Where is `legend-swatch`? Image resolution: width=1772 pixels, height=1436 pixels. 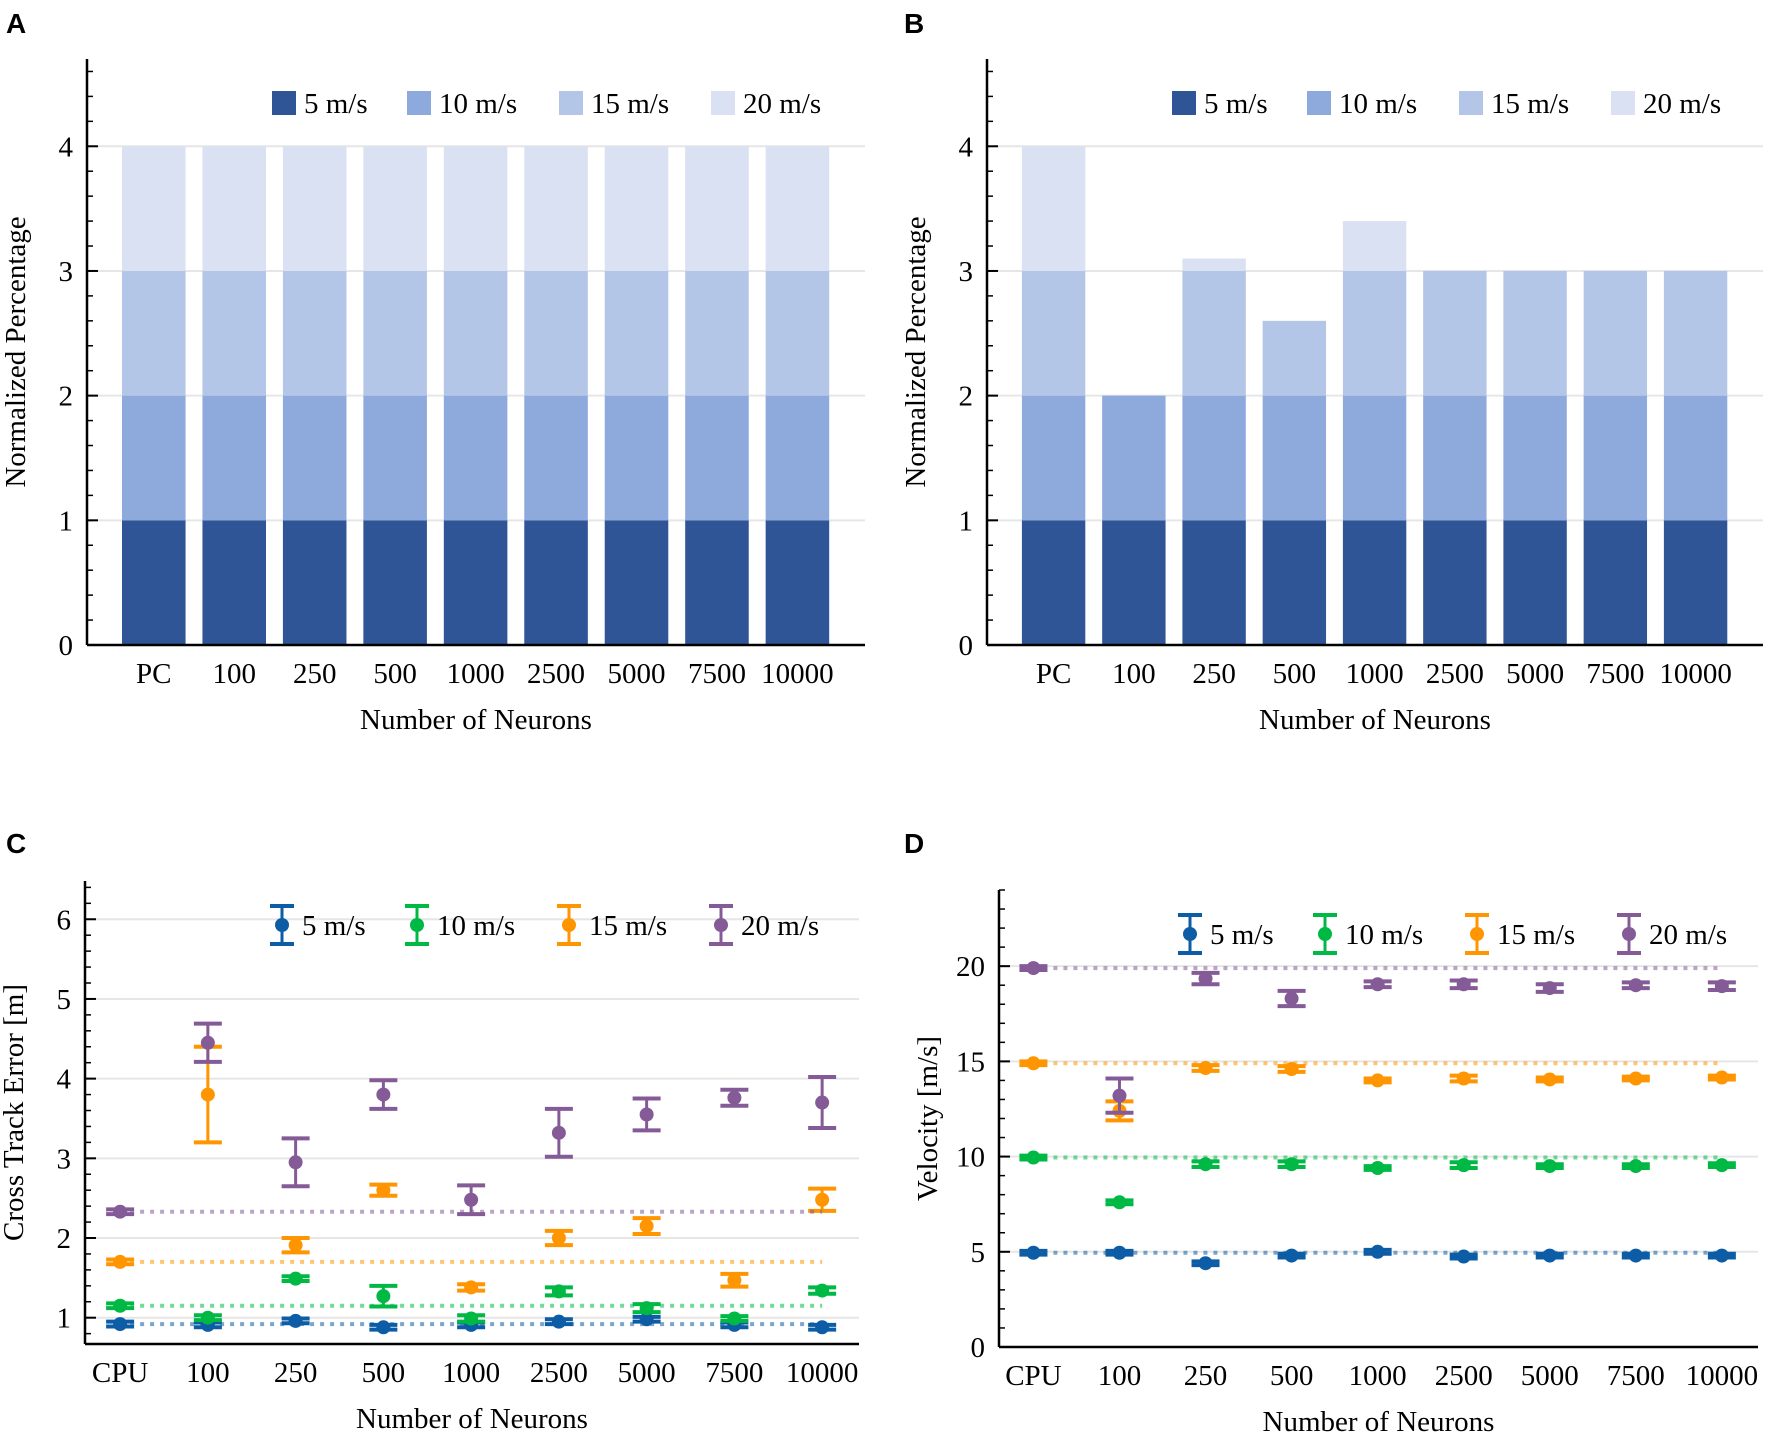
legend-swatch is located at coordinates (571, 103).